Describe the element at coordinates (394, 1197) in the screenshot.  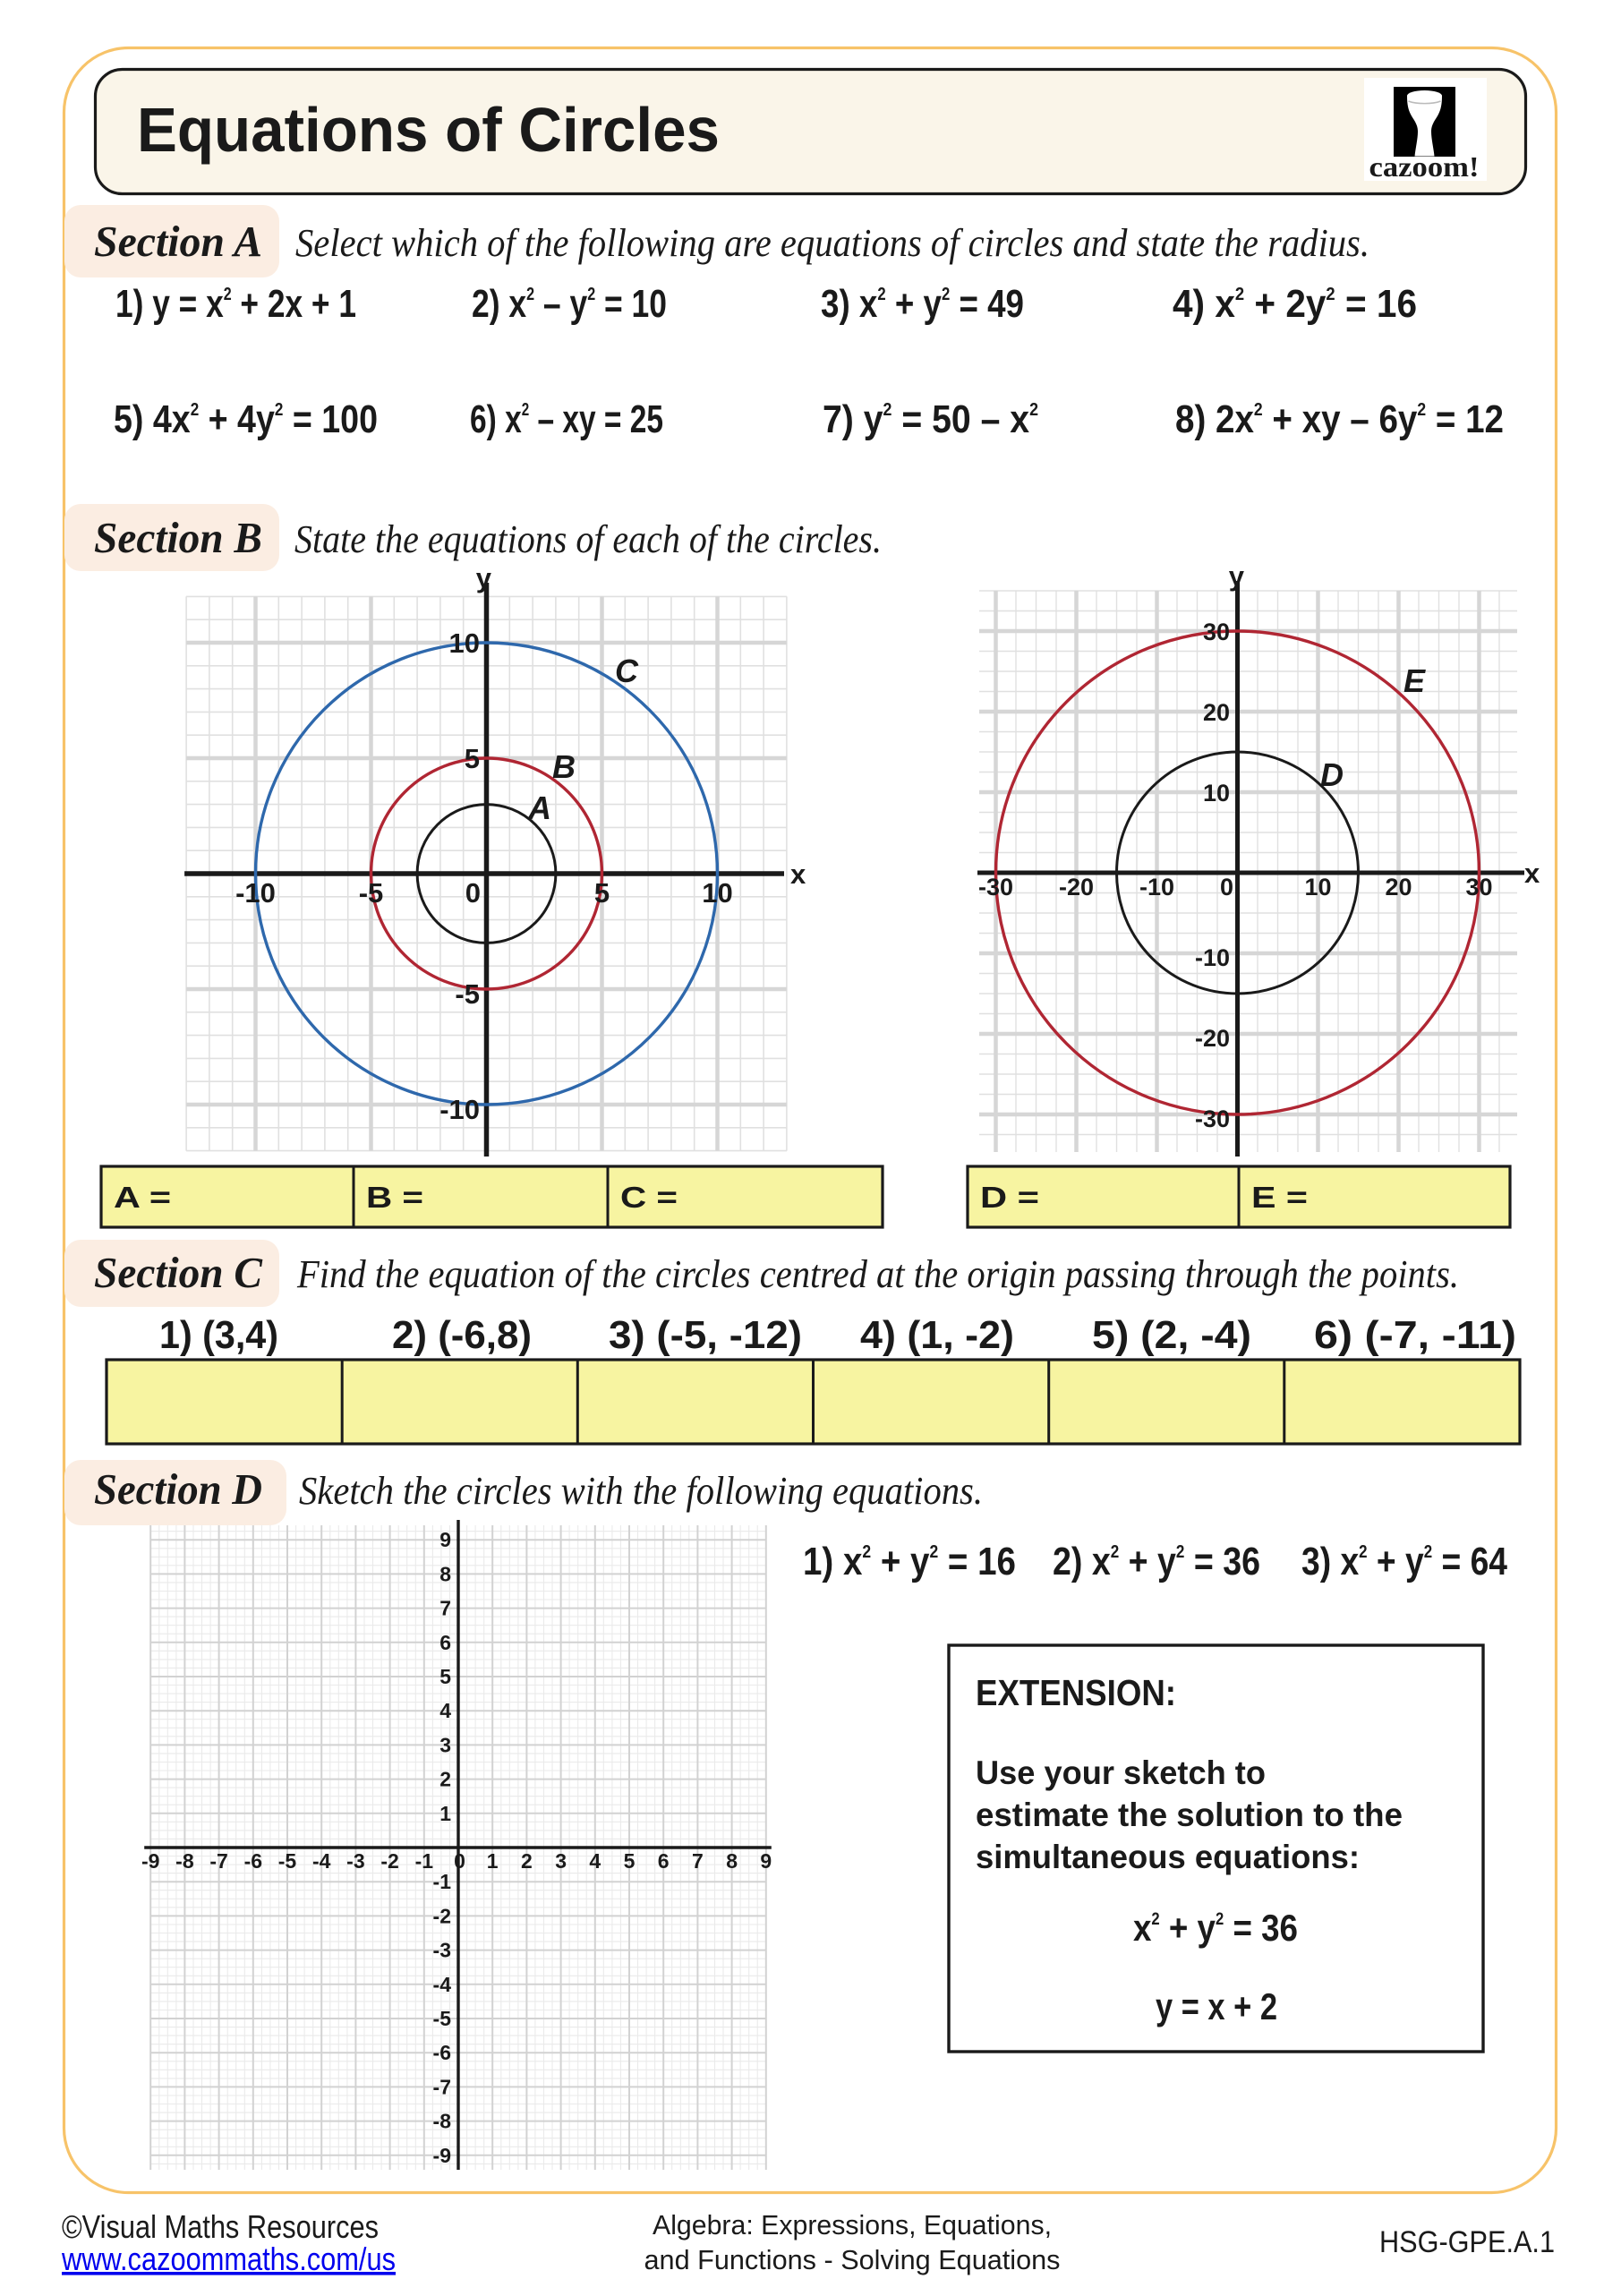
I see `svg-text: B =` at that location.